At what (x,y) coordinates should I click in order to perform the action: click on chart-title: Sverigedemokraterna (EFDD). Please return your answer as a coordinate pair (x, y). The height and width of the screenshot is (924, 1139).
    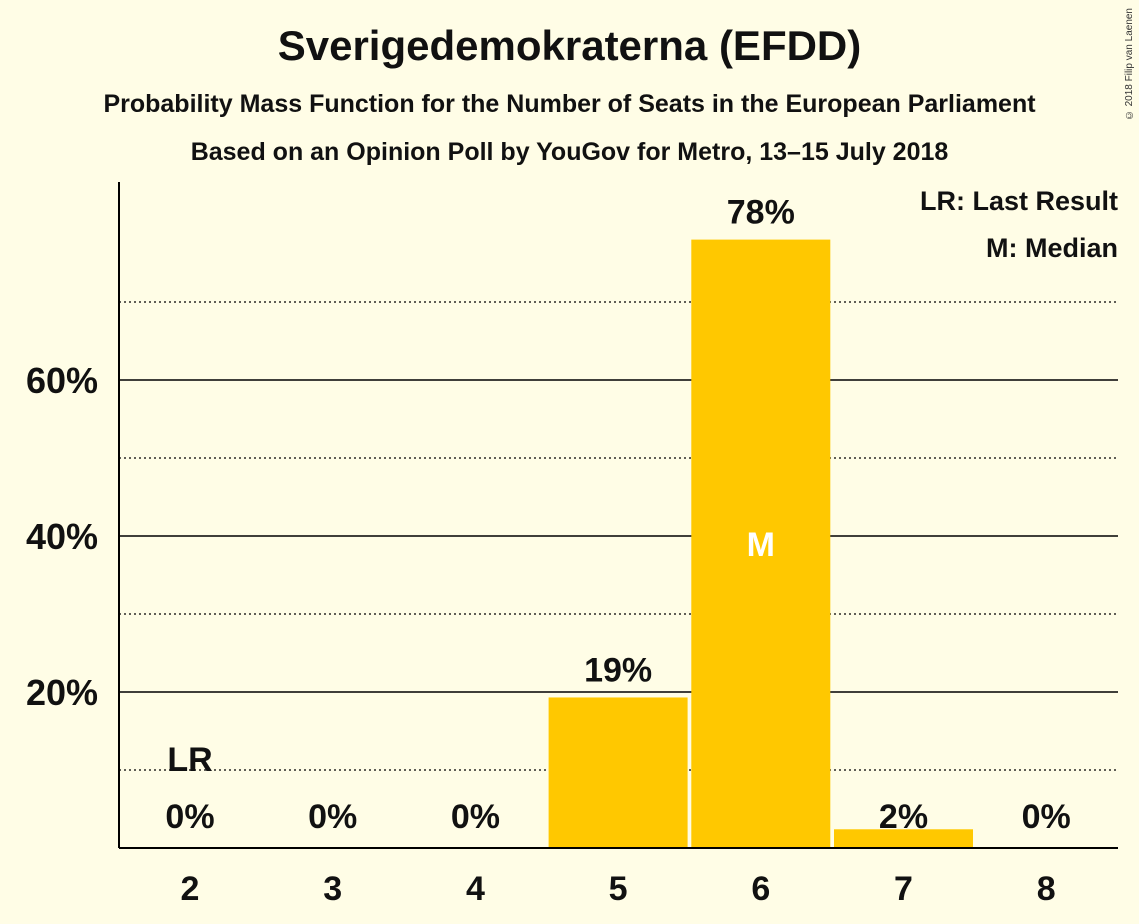
    Looking at the image, I should click on (569, 45).